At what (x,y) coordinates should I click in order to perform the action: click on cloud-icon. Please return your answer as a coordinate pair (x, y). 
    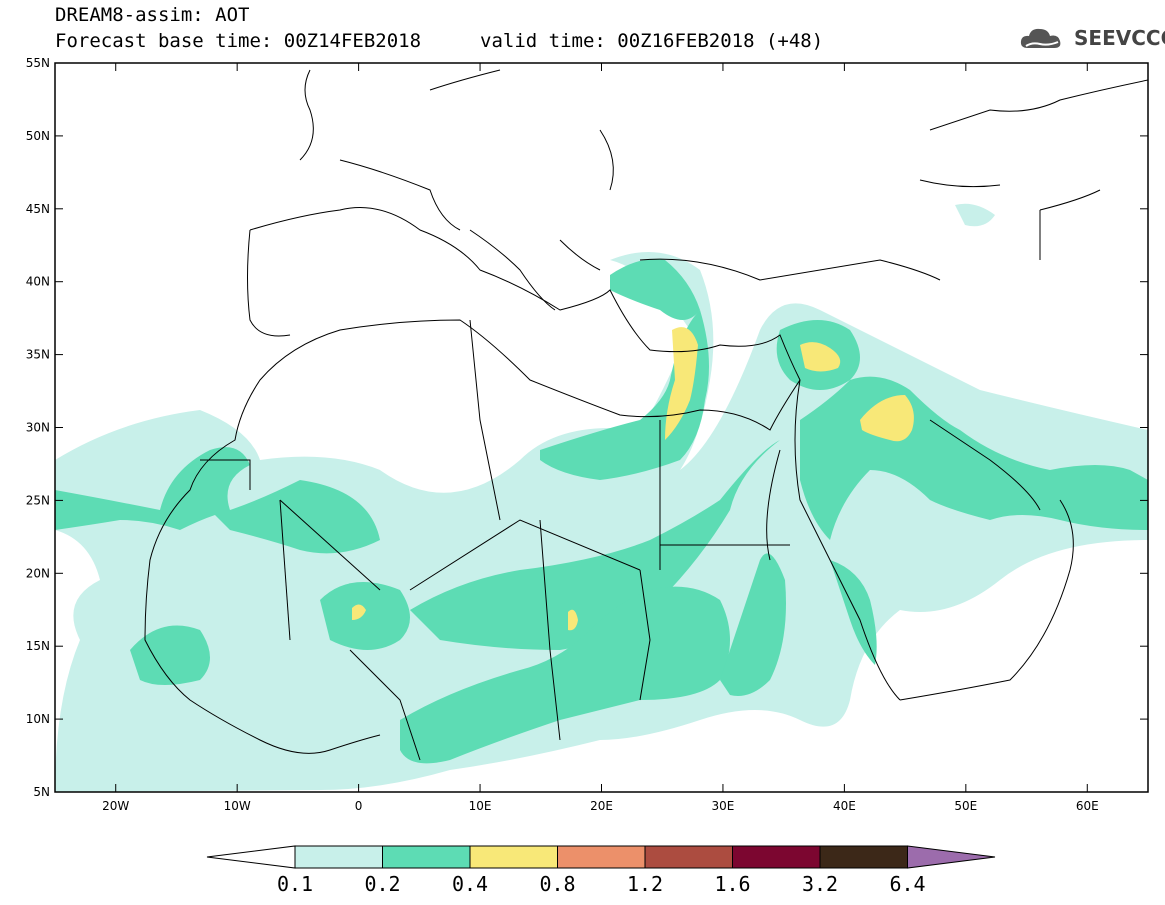
    Looking at the image, I should click on (1042, 39).